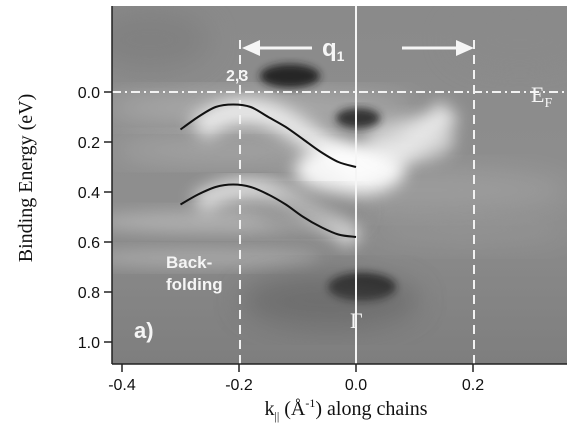 This screenshot has height=430, width=567. Describe the element at coordinates (89, 243) in the screenshot. I see `y-tick-label: 0.6` at that location.